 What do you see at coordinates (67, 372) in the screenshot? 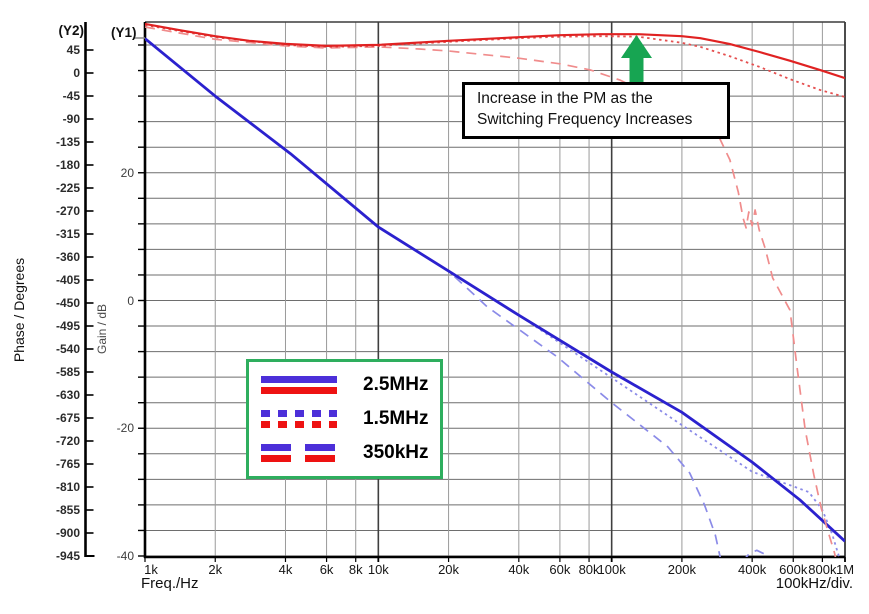
I see `phase-tick-label: -585` at bounding box center [67, 372].